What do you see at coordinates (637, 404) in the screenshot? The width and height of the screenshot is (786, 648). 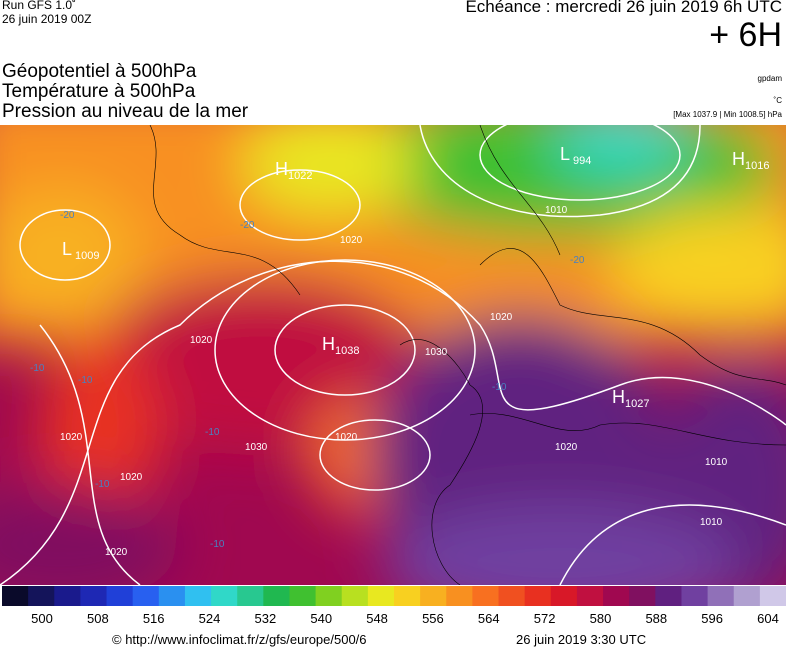 I see `center-value: 1027` at bounding box center [637, 404].